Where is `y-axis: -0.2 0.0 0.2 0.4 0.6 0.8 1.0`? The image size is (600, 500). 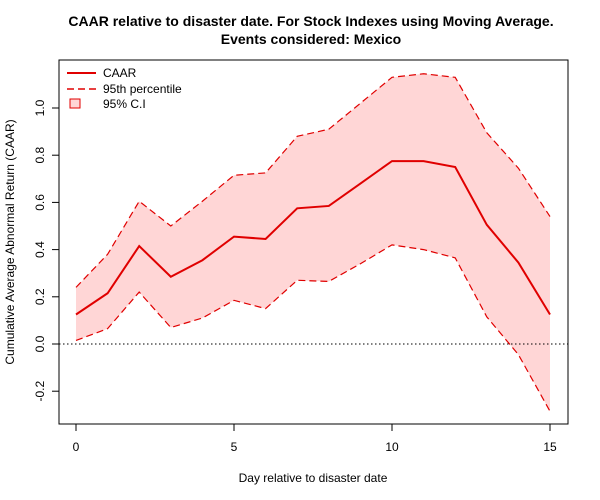
y-axis: -0.2 0.0 0.2 0.4 0.6 0.8 1.0 is located at coordinates (46, 250).